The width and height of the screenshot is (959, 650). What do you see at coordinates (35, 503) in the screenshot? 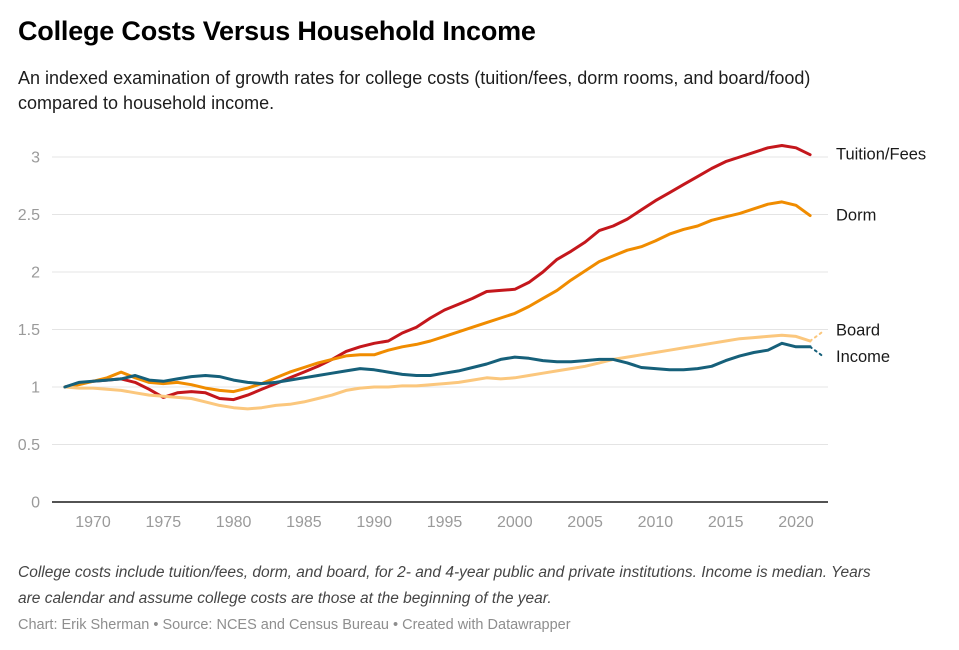
I see `y-tick-label-0: 0` at bounding box center [35, 503].